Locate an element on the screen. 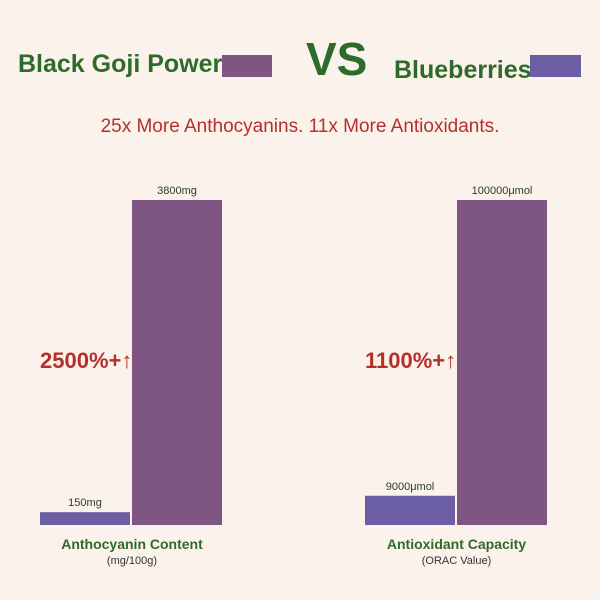 The image size is (600, 600). bar-value-label: 100000μmol is located at coordinates (502, 191).